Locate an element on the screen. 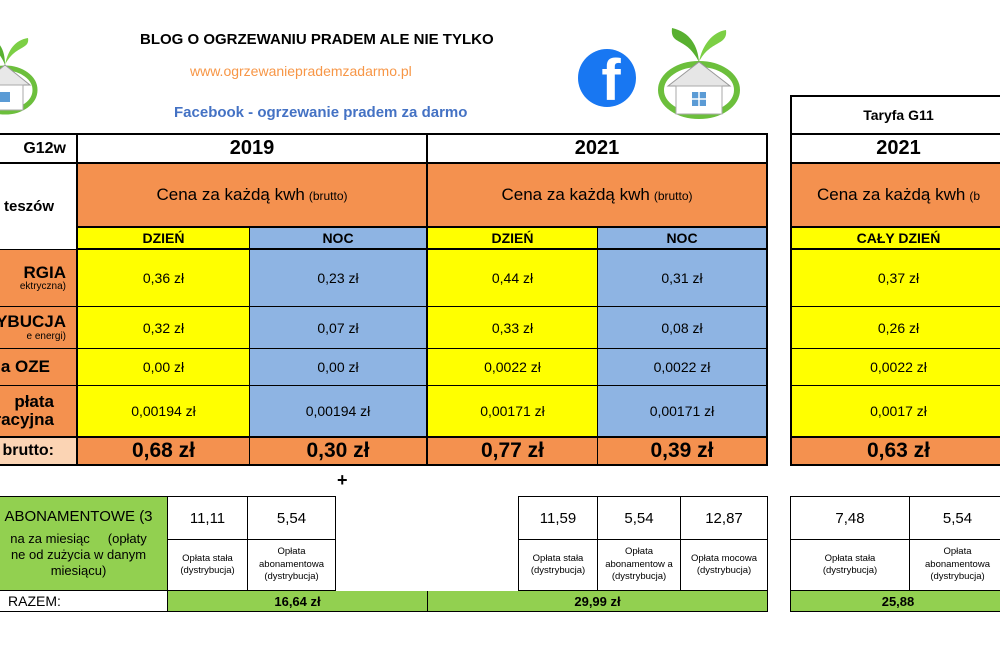  night-label-2019: NOC is located at coordinates (339, 238).